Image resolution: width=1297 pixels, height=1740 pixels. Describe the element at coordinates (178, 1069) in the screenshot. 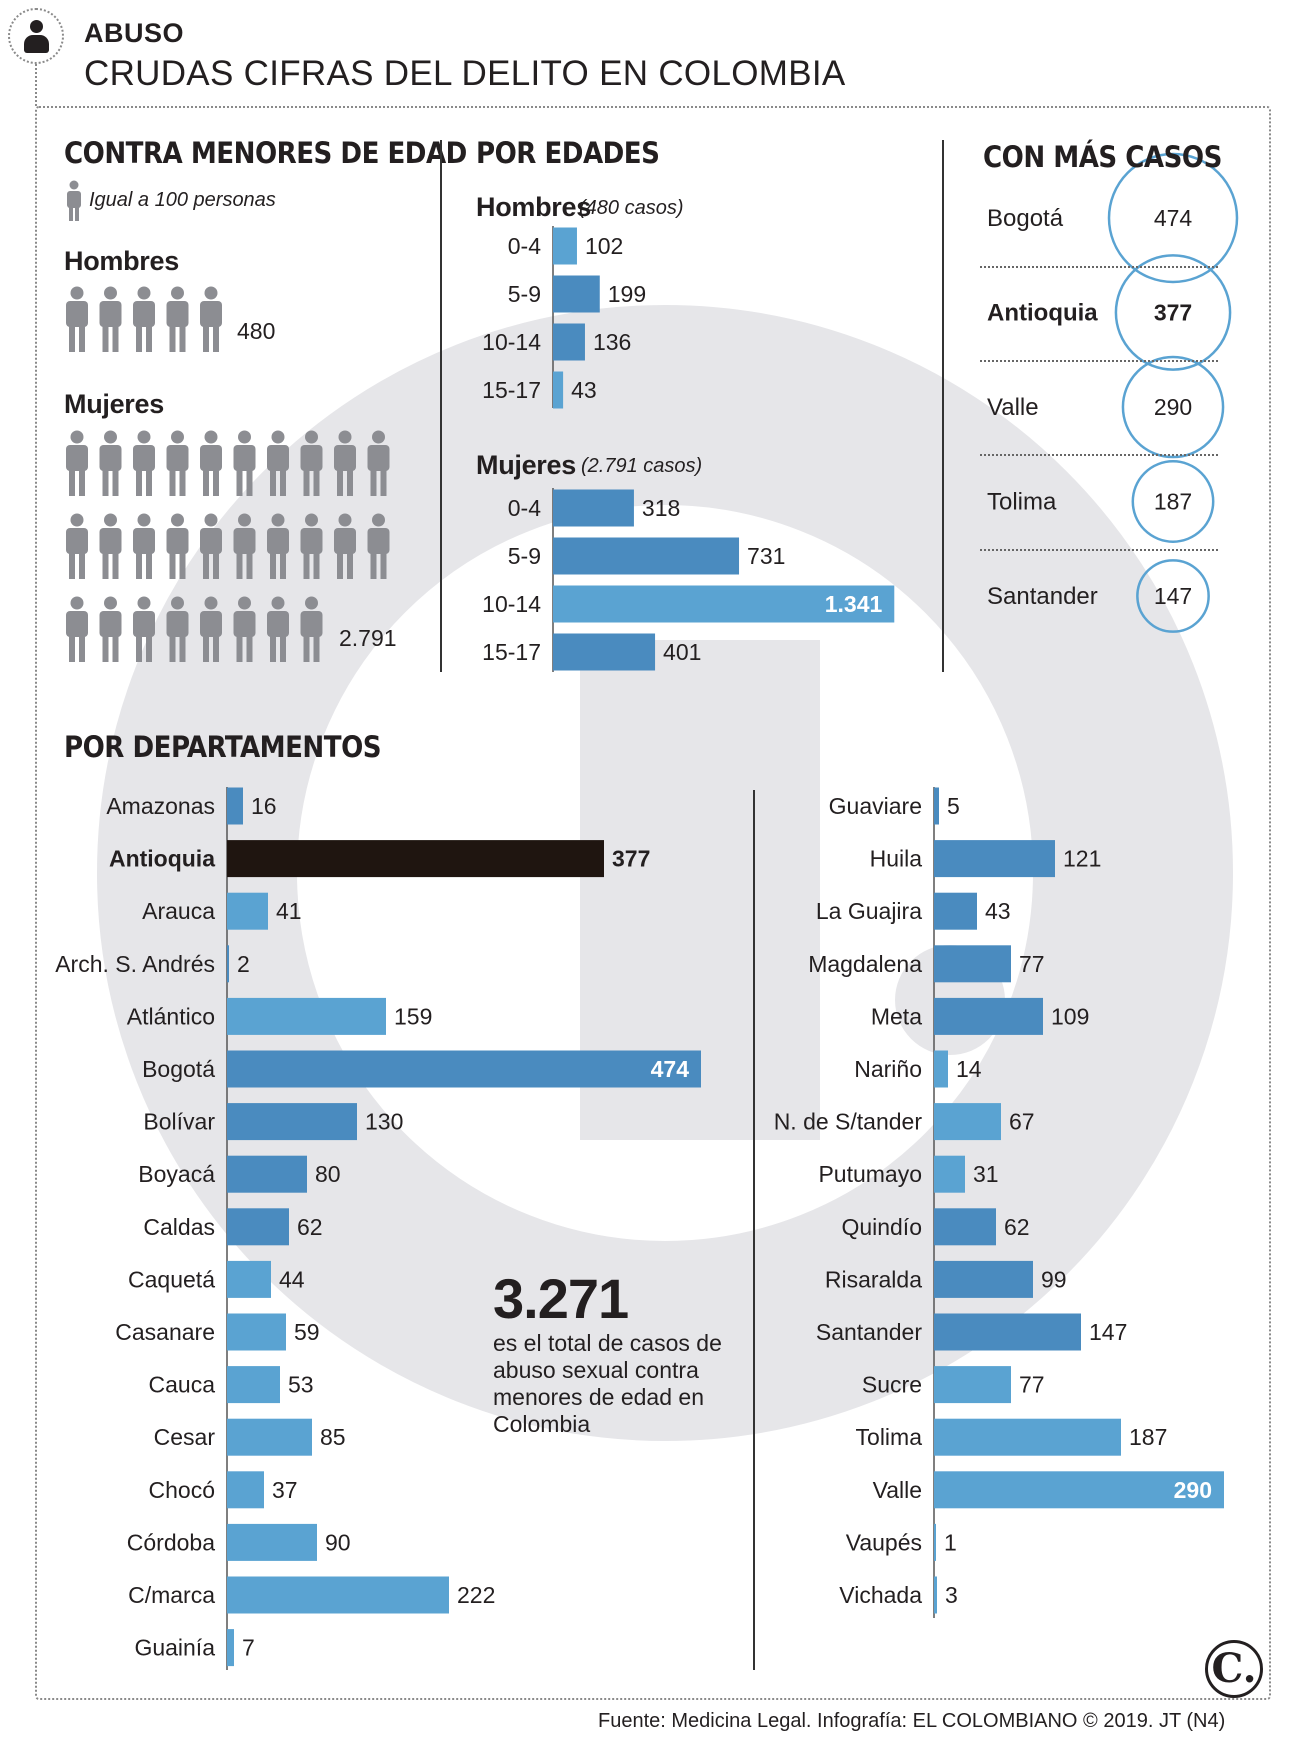

I see `category-label: Bogotá` at that location.